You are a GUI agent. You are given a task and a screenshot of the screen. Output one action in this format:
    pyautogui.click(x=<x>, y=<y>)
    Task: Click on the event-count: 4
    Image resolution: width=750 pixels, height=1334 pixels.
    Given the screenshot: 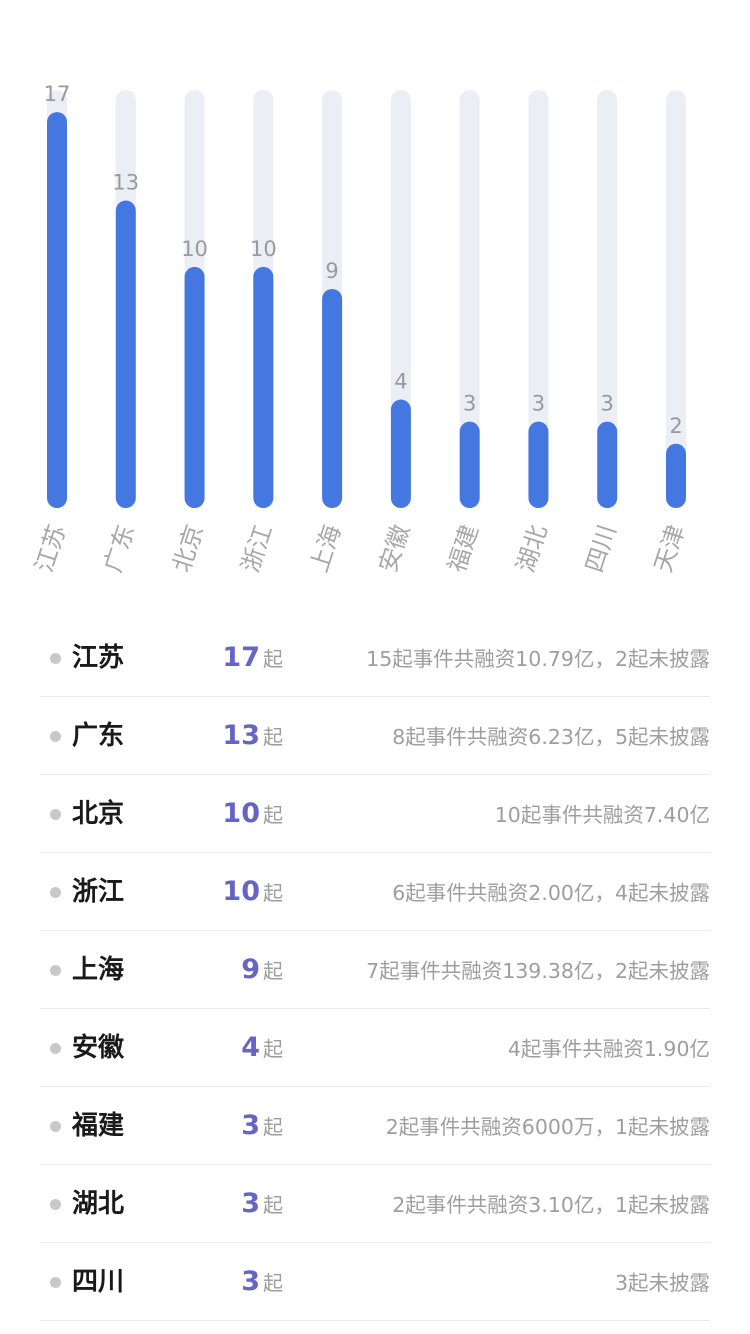 What is the action you would take?
    pyautogui.click(x=250, y=1047)
    